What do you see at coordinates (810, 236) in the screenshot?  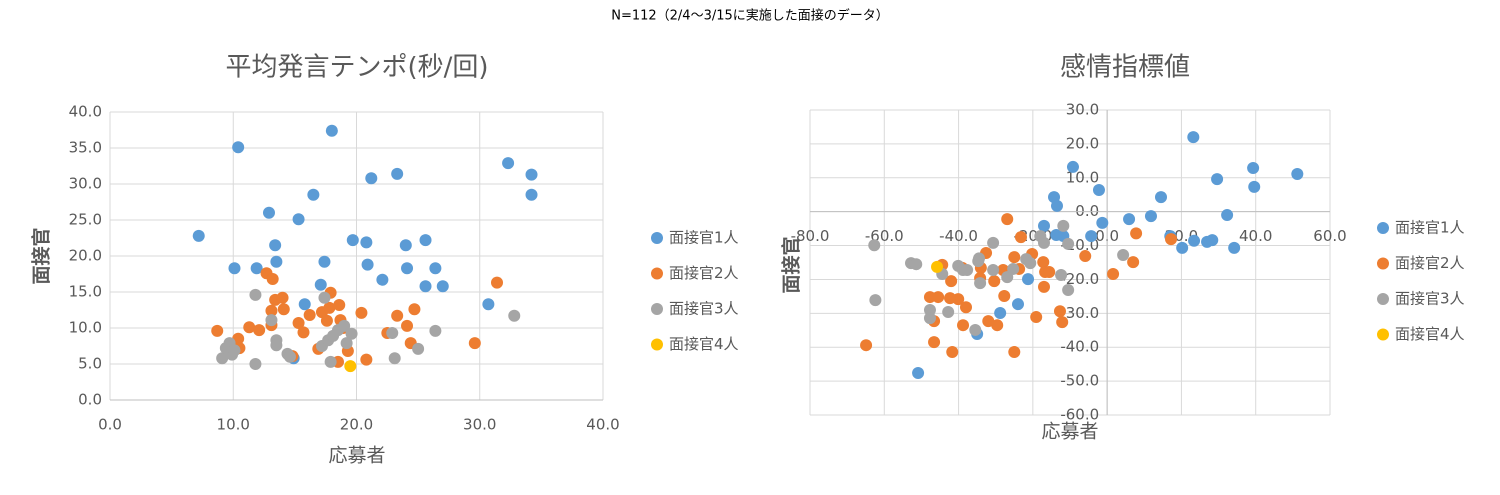 I see `x-tick-label: -80.0` at bounding box center [810, 236].